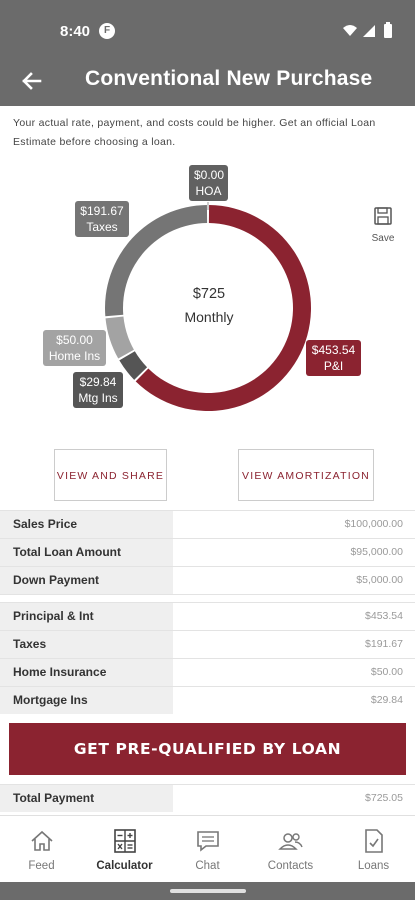 This screenshot has height=900, width=415. Describe the element at coordinates (208, 183) in the screenshot. I see `hoa-callout: $0.00 HOA` at that location.